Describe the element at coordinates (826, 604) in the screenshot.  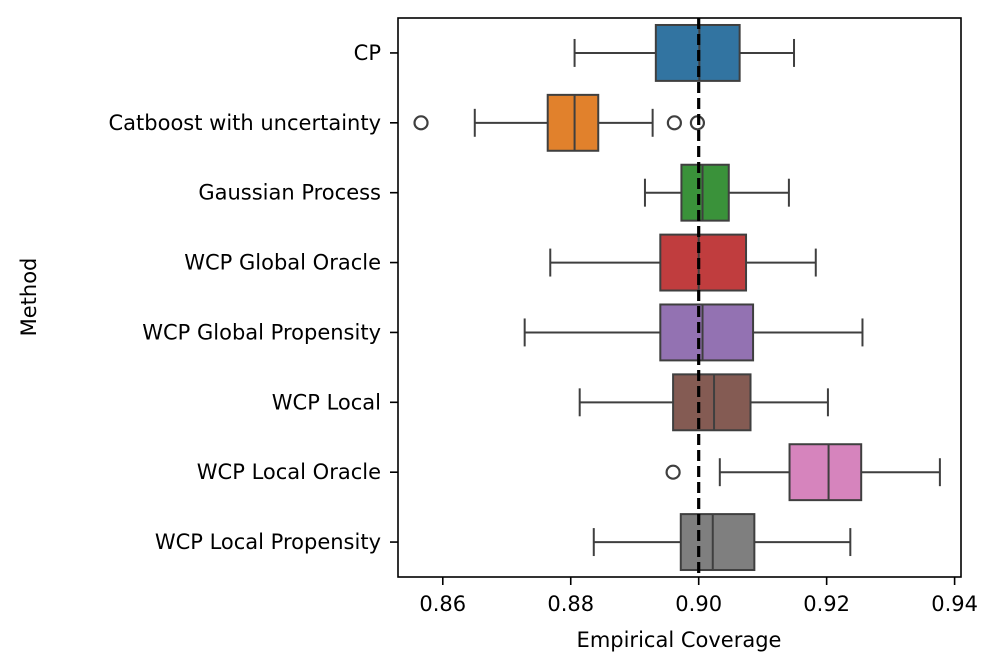
I see `x-tick-label: 0.92` at that location.